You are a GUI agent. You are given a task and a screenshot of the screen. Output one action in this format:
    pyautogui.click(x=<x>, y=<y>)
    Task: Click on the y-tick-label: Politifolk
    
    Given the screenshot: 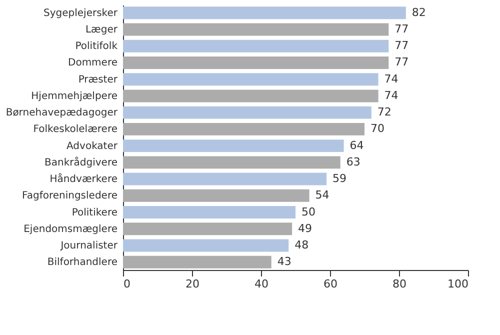 What is the action you would take?
    pyautogui.click(x=96, y=46)
    